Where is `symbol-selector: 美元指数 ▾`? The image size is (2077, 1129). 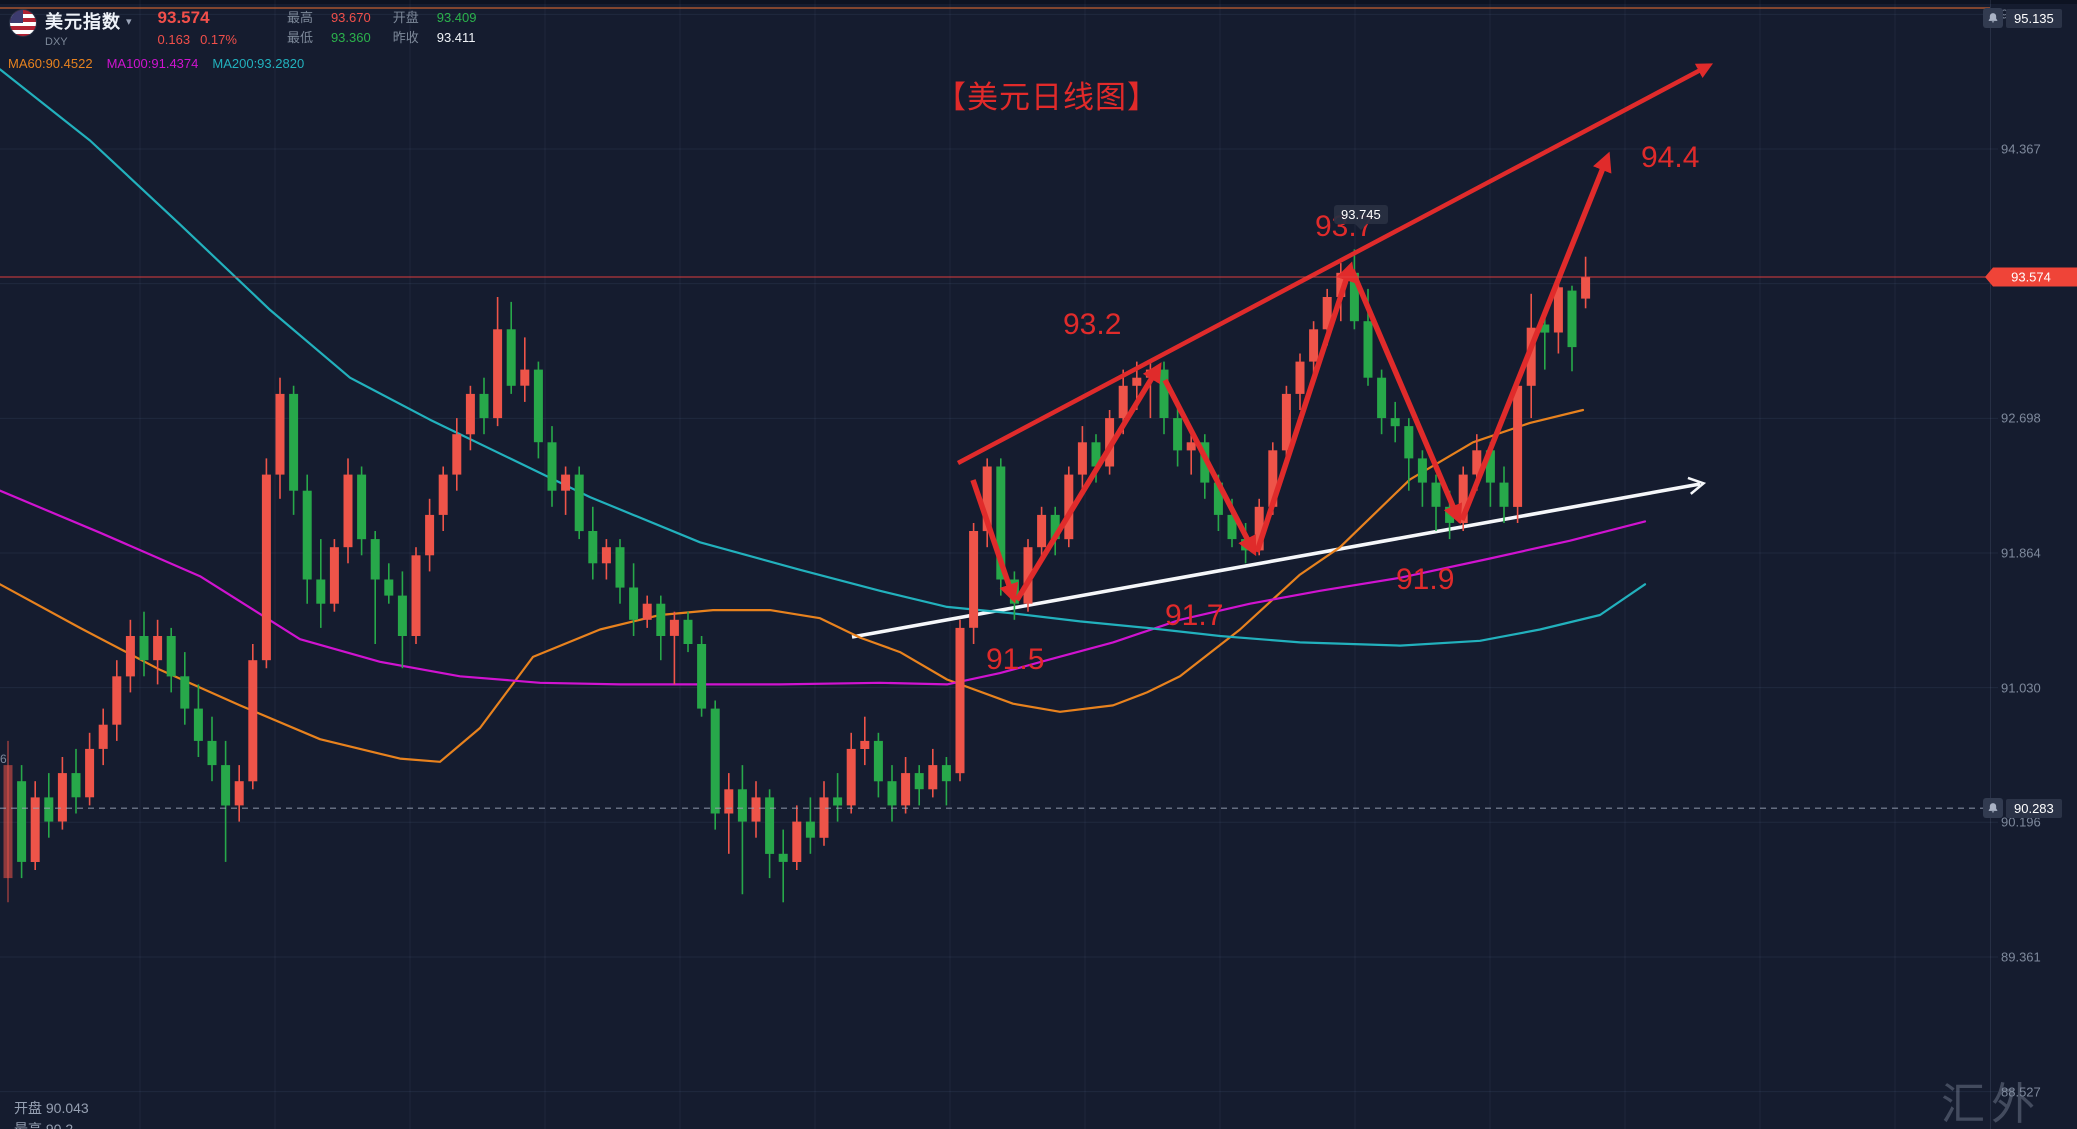 symbol-selector: 美元指数 ▾ is located at coordinates (88, 21).